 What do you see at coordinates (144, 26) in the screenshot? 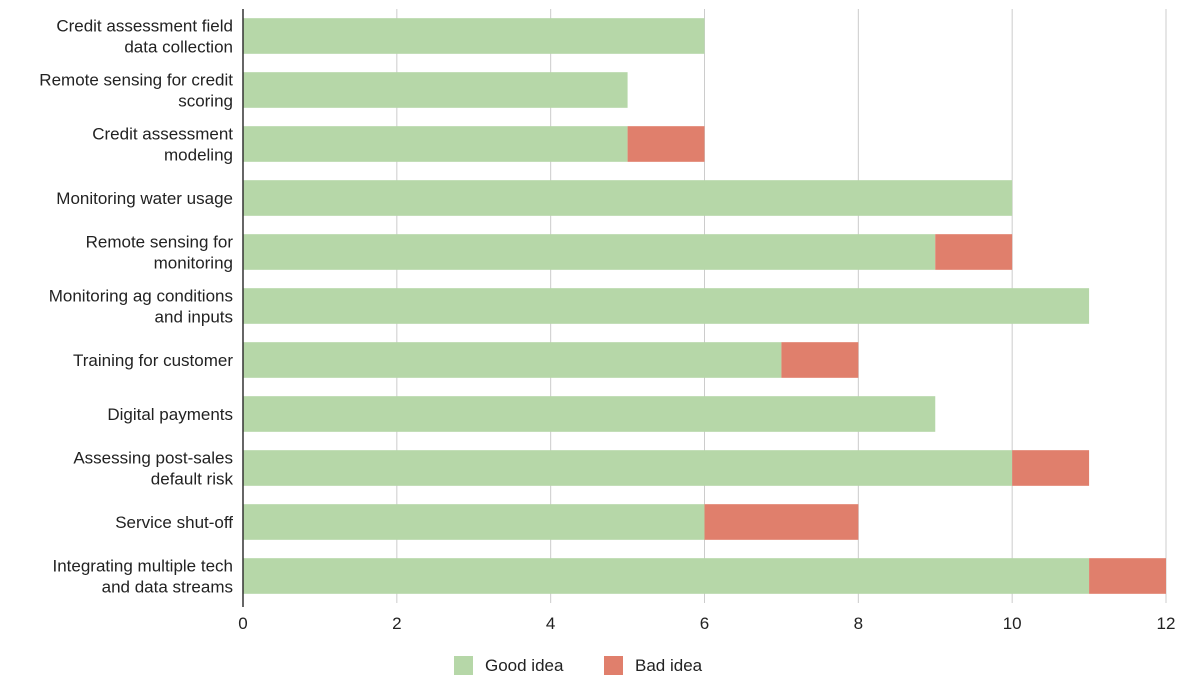
I see `category-label-line: Credit assessment field` at bounding box center [144, 26].